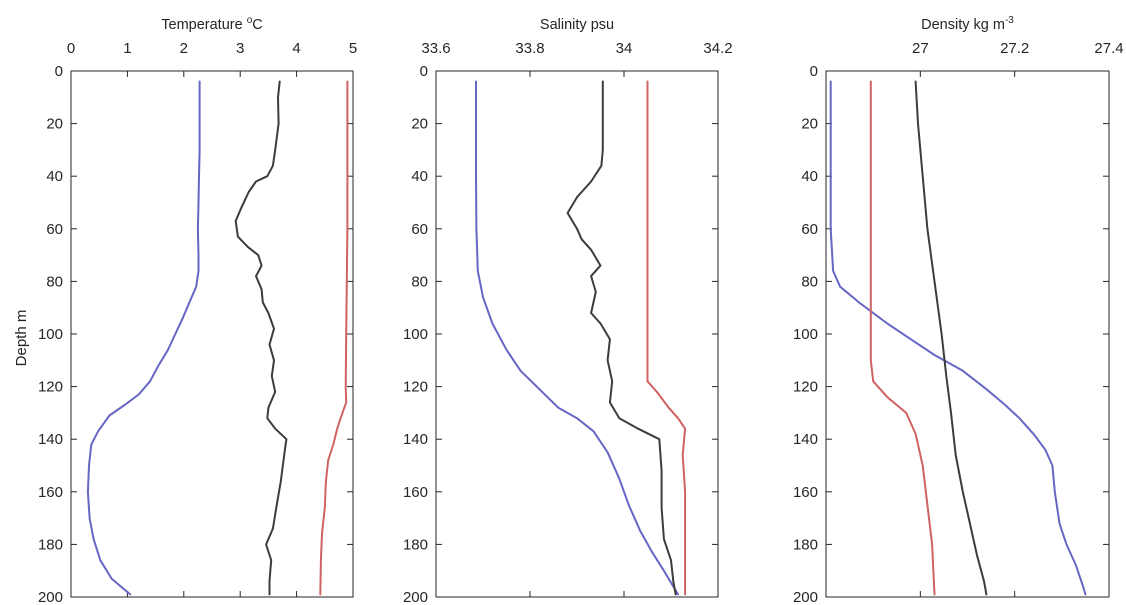  Describe the element at coordinates (809, 176) in the screenshot. I see `density-y-tick-label: 40` at that location.